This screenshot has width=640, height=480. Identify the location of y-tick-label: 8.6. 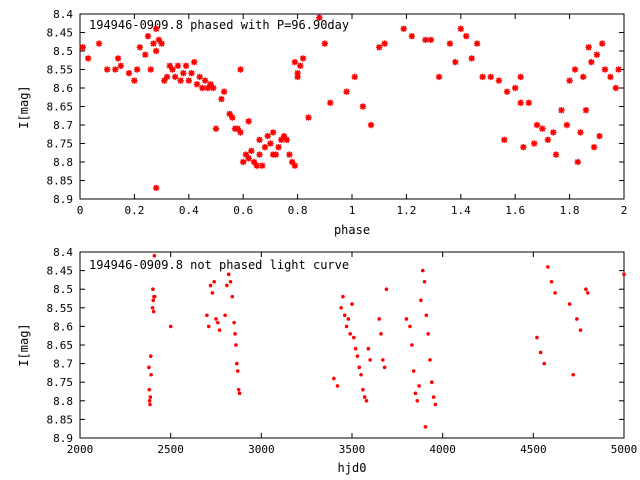
(63, 326).